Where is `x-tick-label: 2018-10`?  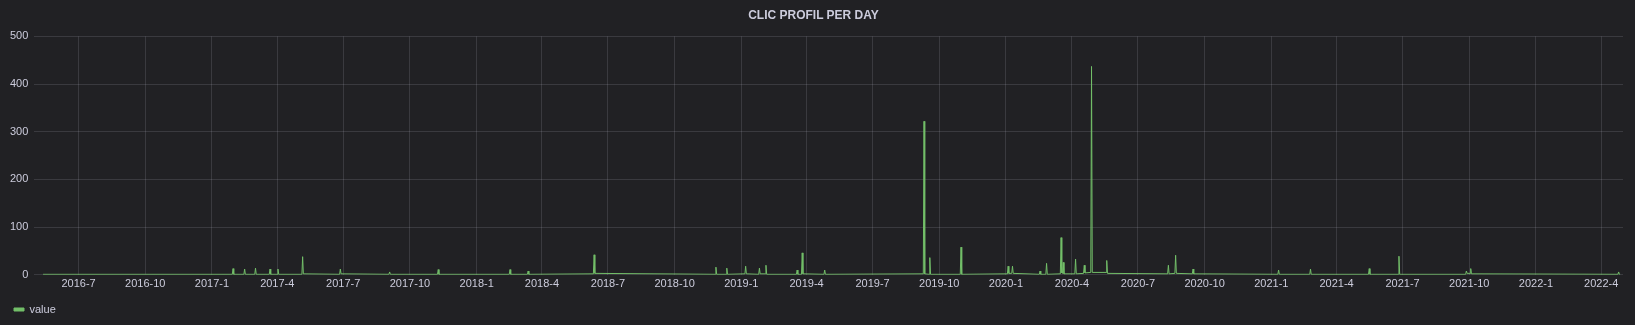
x-tick-label: 2018-10 is located at coordinates (674, 283).